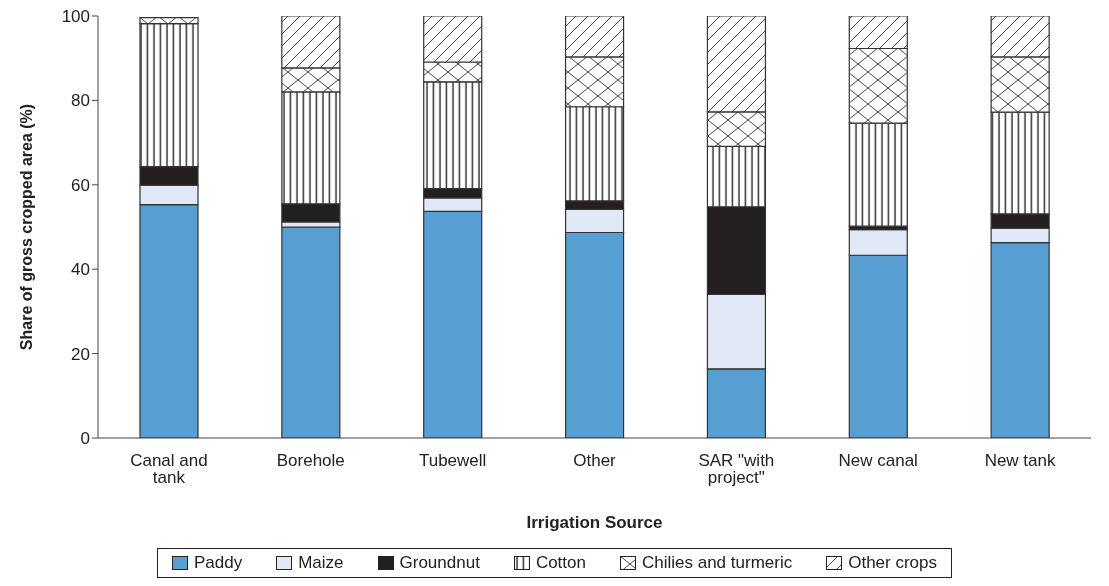  What do you see at coordinates (321, 563) in the screenshot?
I see `legend-label: Maize` at bounding box center [321, 563].